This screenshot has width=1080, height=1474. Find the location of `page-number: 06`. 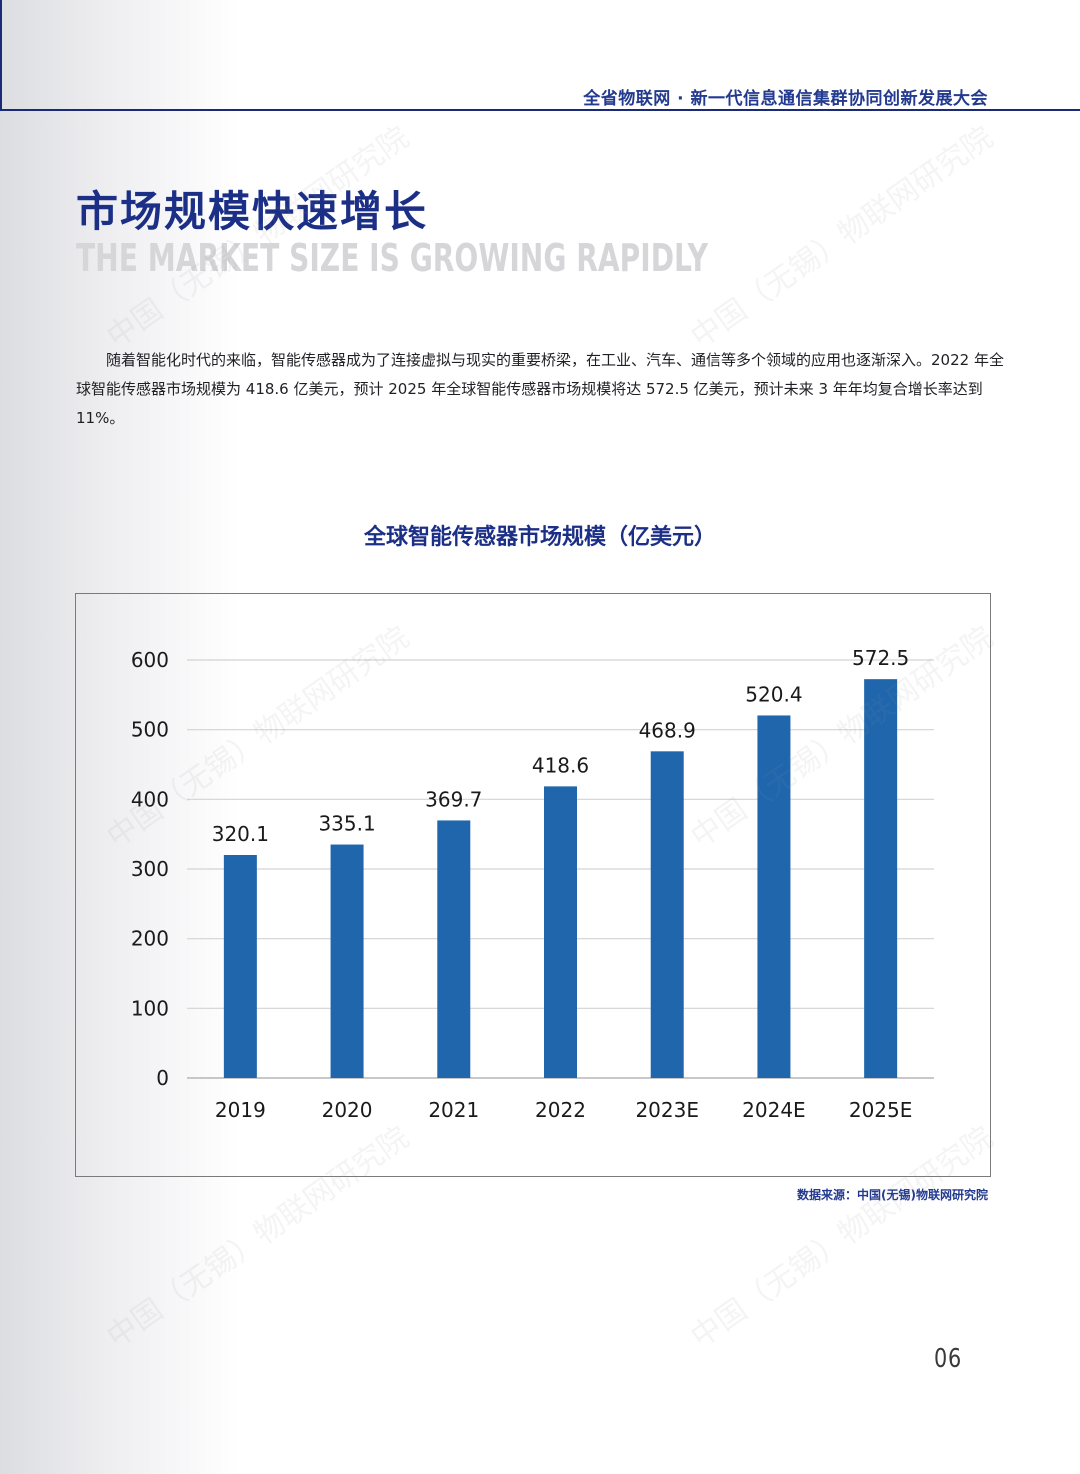

page-number: 06 is located at coordinates (947, 1359).